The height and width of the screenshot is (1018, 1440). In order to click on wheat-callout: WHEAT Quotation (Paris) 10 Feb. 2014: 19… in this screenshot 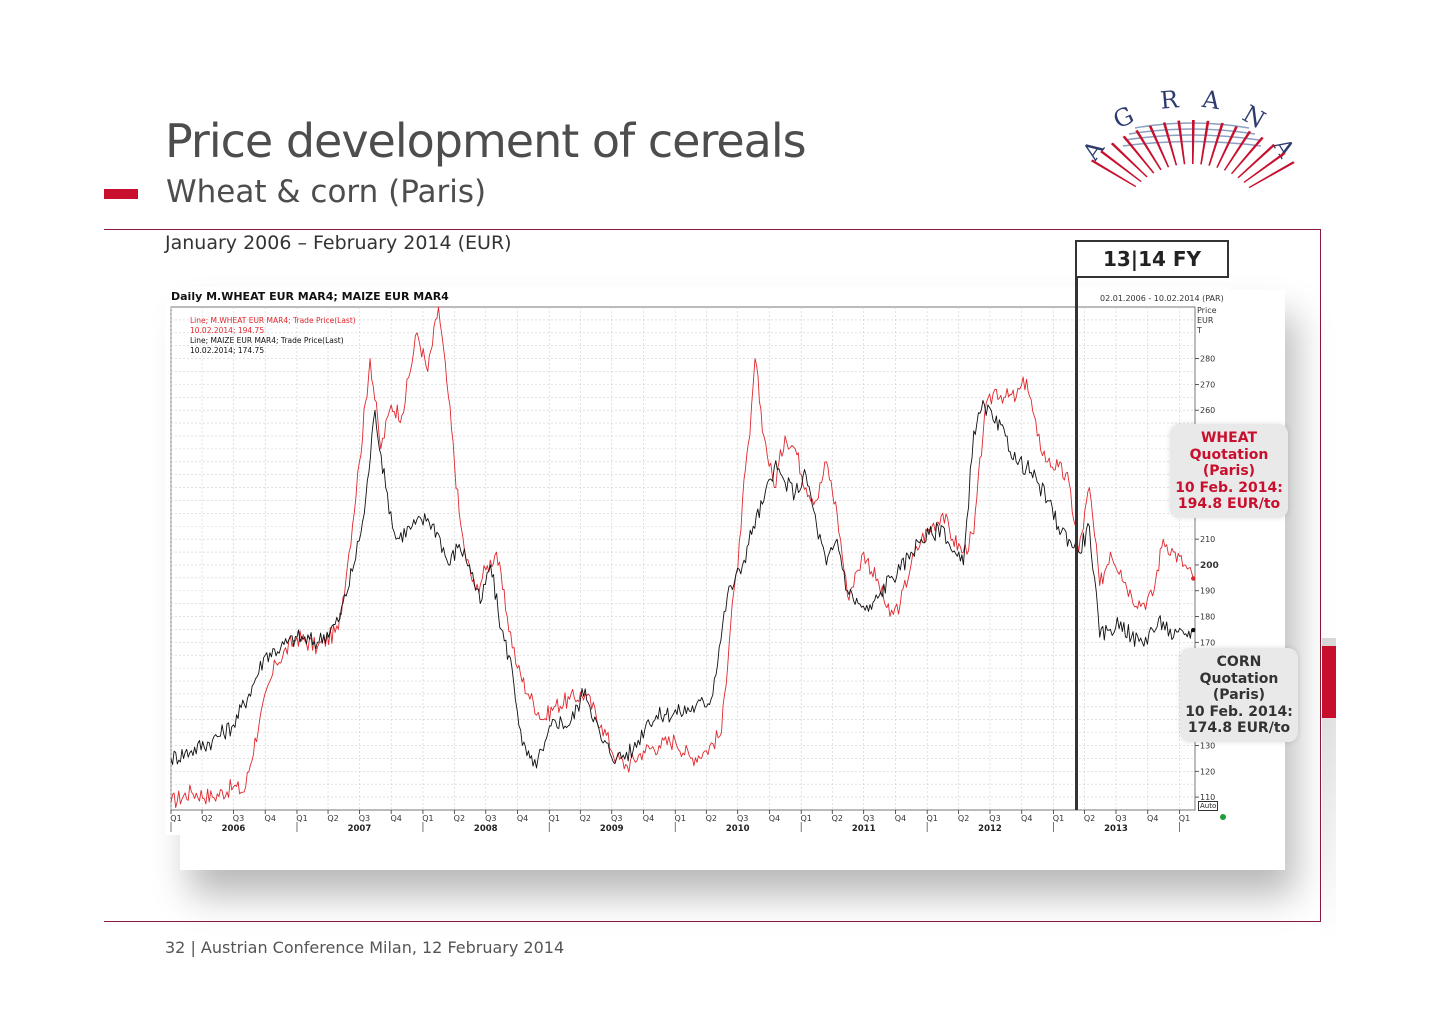, I will do `click(1229, 471)`.